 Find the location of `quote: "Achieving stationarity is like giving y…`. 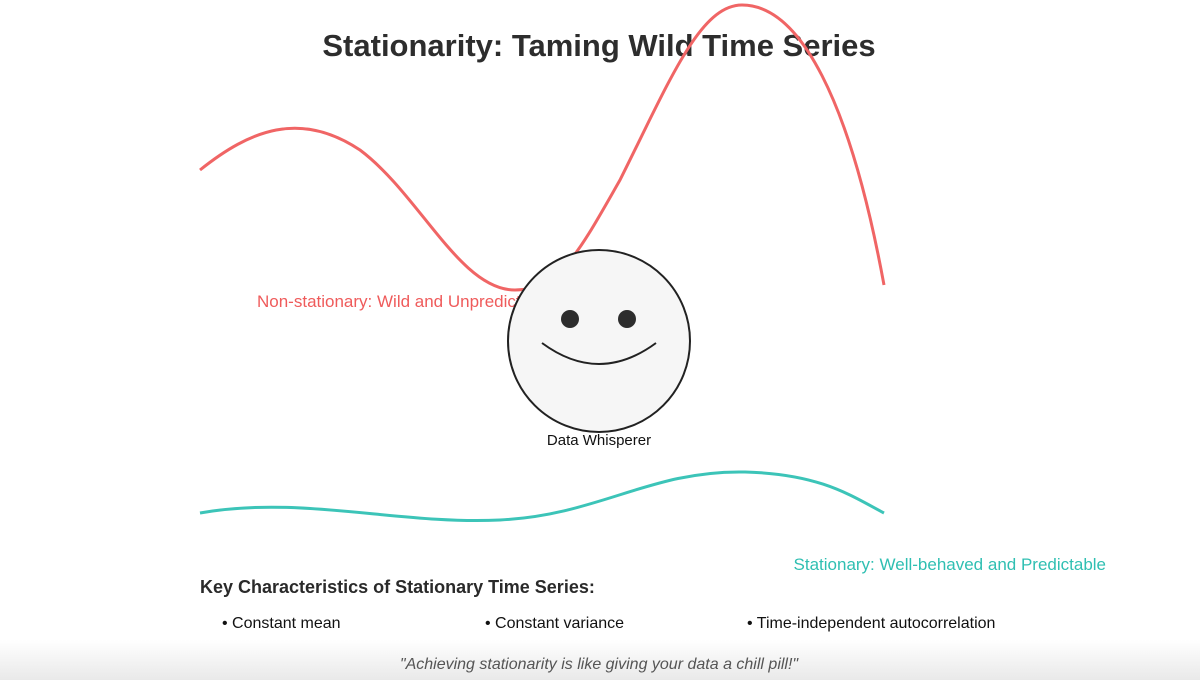

quote: "Achieving stationarity is like giving y… is located at coordinates (600, 664).